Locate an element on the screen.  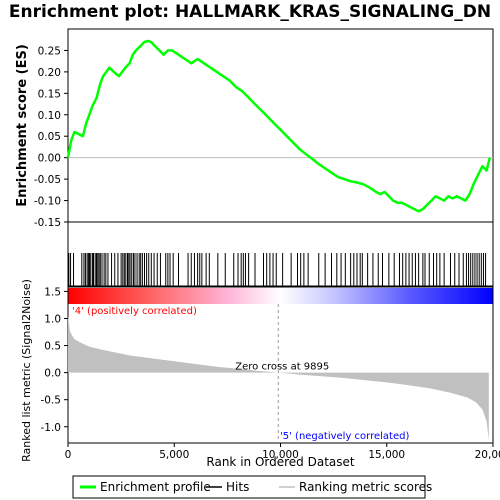
rank-color-bar is located at coordinates (280, 296).